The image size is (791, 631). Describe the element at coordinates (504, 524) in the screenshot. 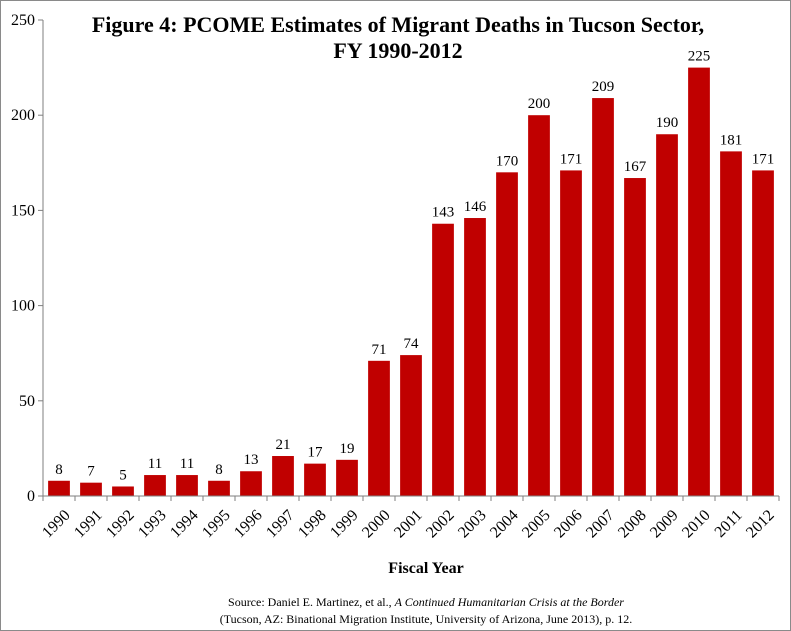

I see `x-tick-label-2004: 2004` at that location.